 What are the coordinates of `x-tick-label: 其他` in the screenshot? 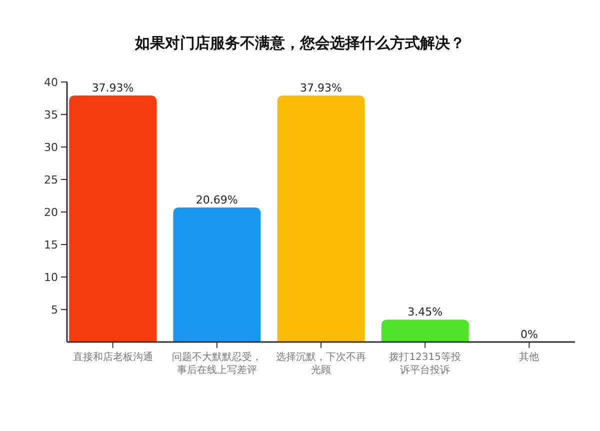 It's located at (529, 357).